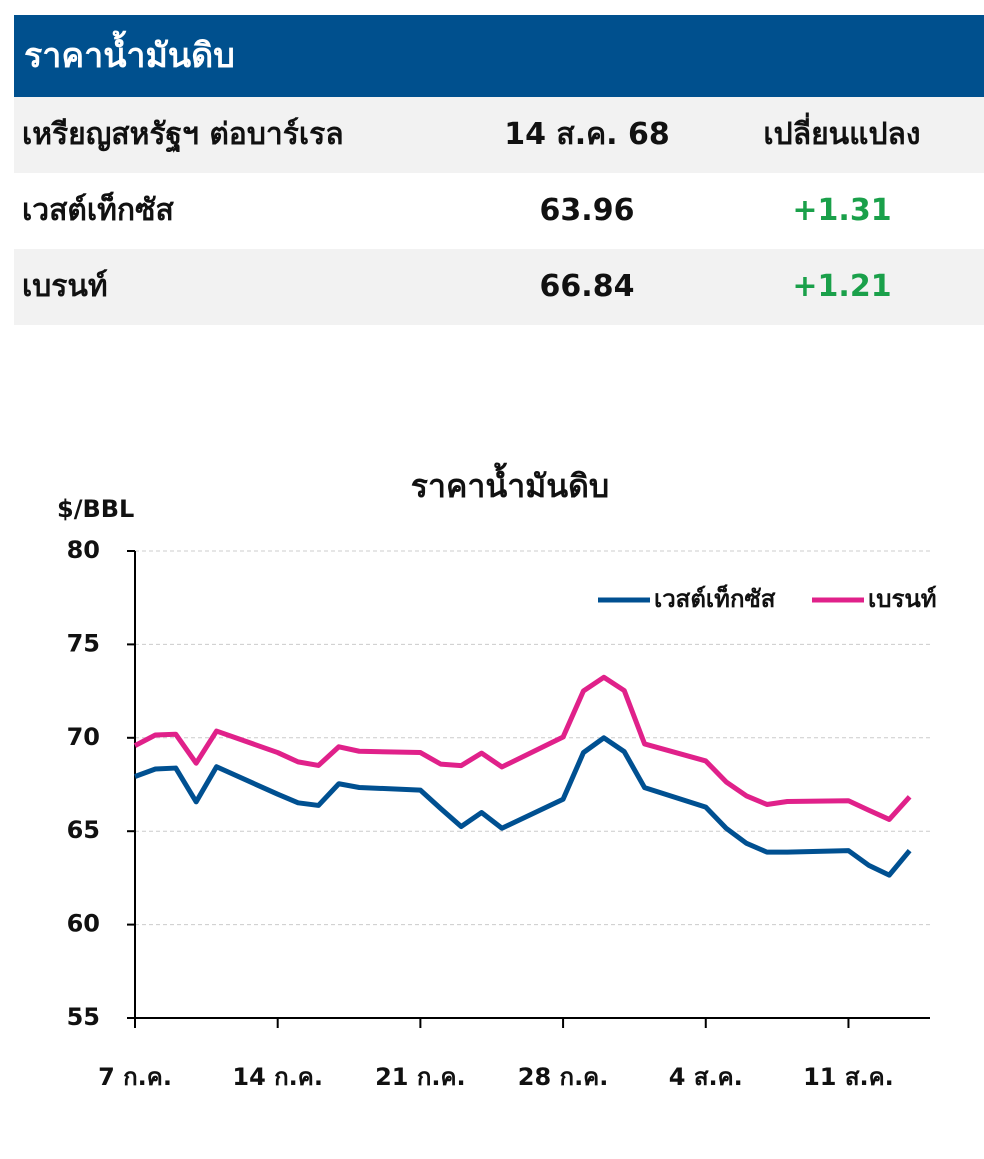 The height and width of the screenshot is (1159, 984). I want to click on cell: เวสต์เท็กซัส, so click(98, 210).